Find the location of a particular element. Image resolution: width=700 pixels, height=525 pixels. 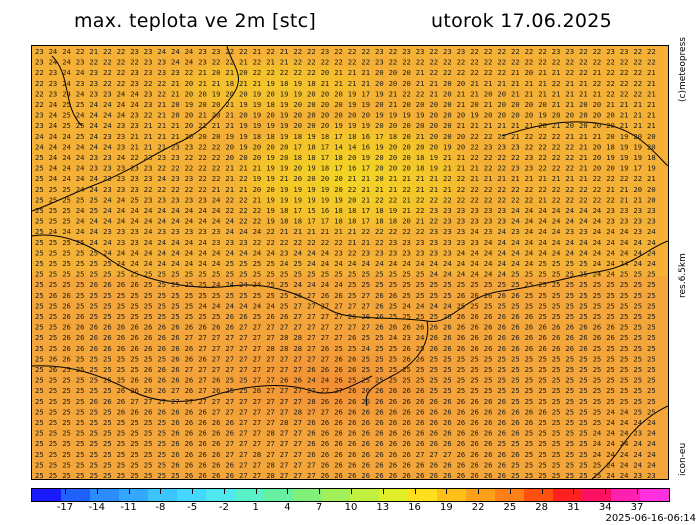

cool-north-zone is located at coordinates (272, 86).